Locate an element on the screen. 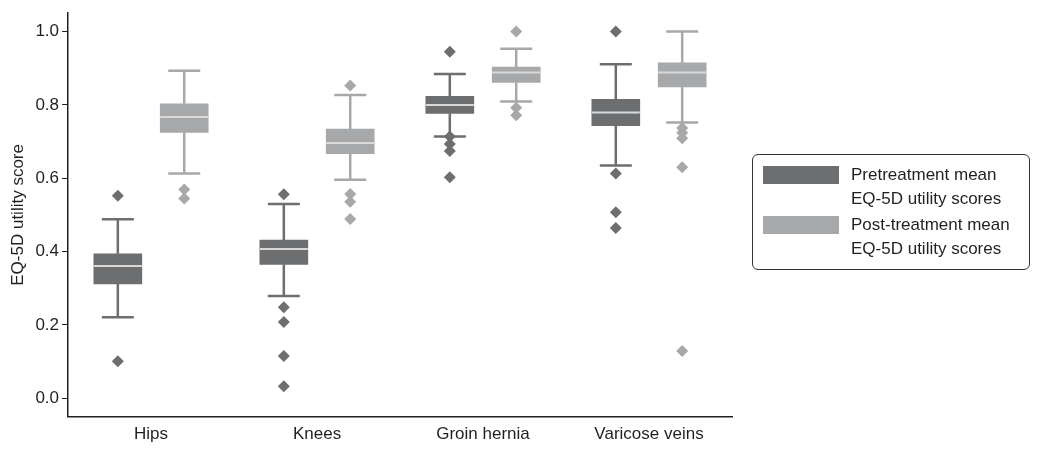 Image resolution: width=1062 pixels, height=457 pixels. y-tick-label: 0.4 is located at coordinates (47, 251).